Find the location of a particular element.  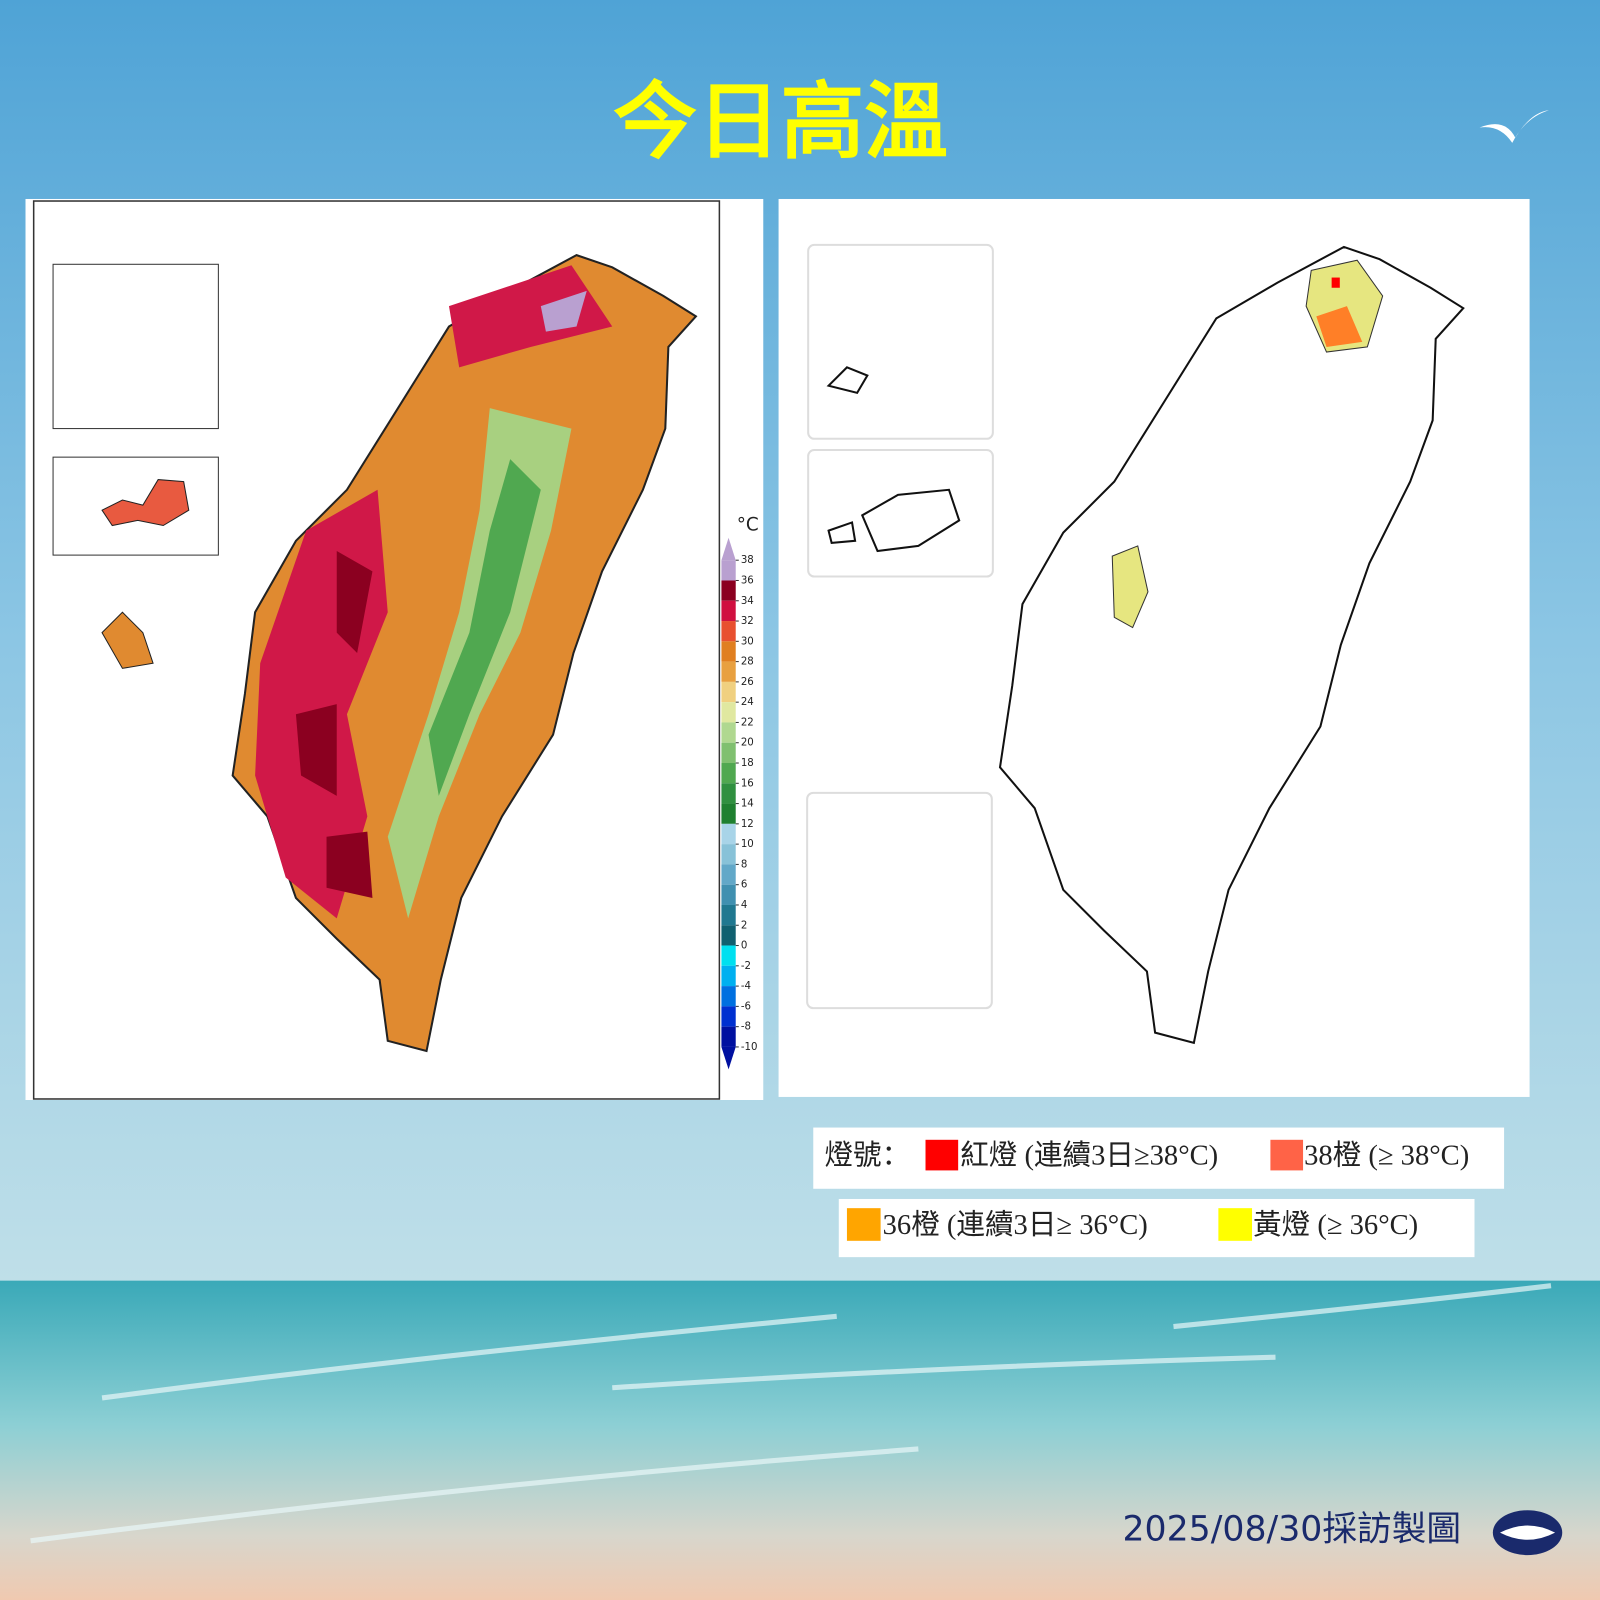

colorbar-tick-label: 8 is located at coordinates (744, 864).